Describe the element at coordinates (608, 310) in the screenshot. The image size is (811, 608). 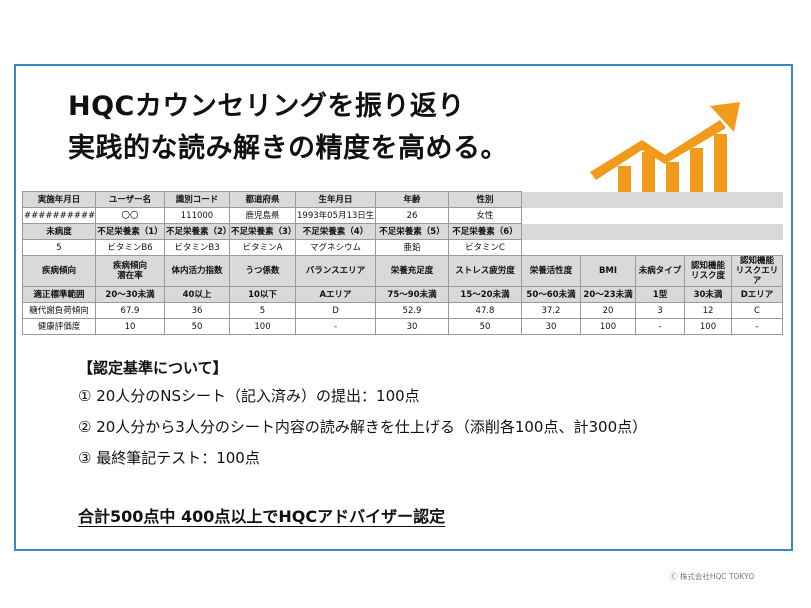
I see `table-cell: 20` at that location.